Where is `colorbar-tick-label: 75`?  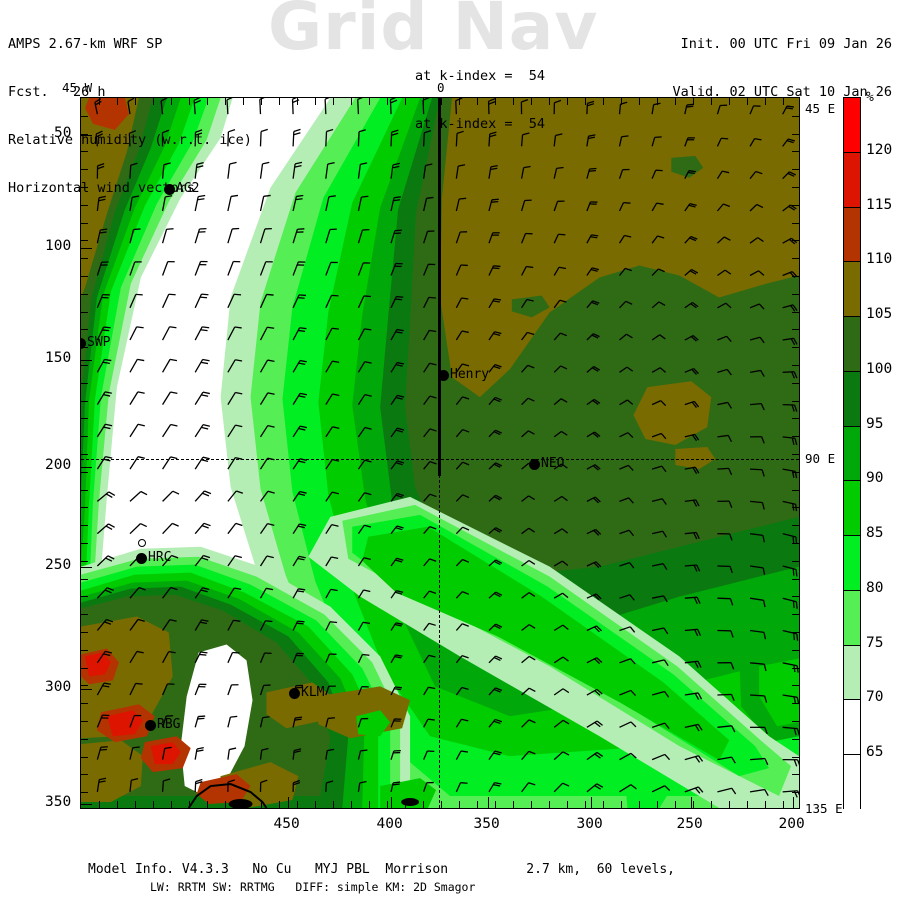
colorbar-tick-label: 75 is located at coordinates (875, 642).